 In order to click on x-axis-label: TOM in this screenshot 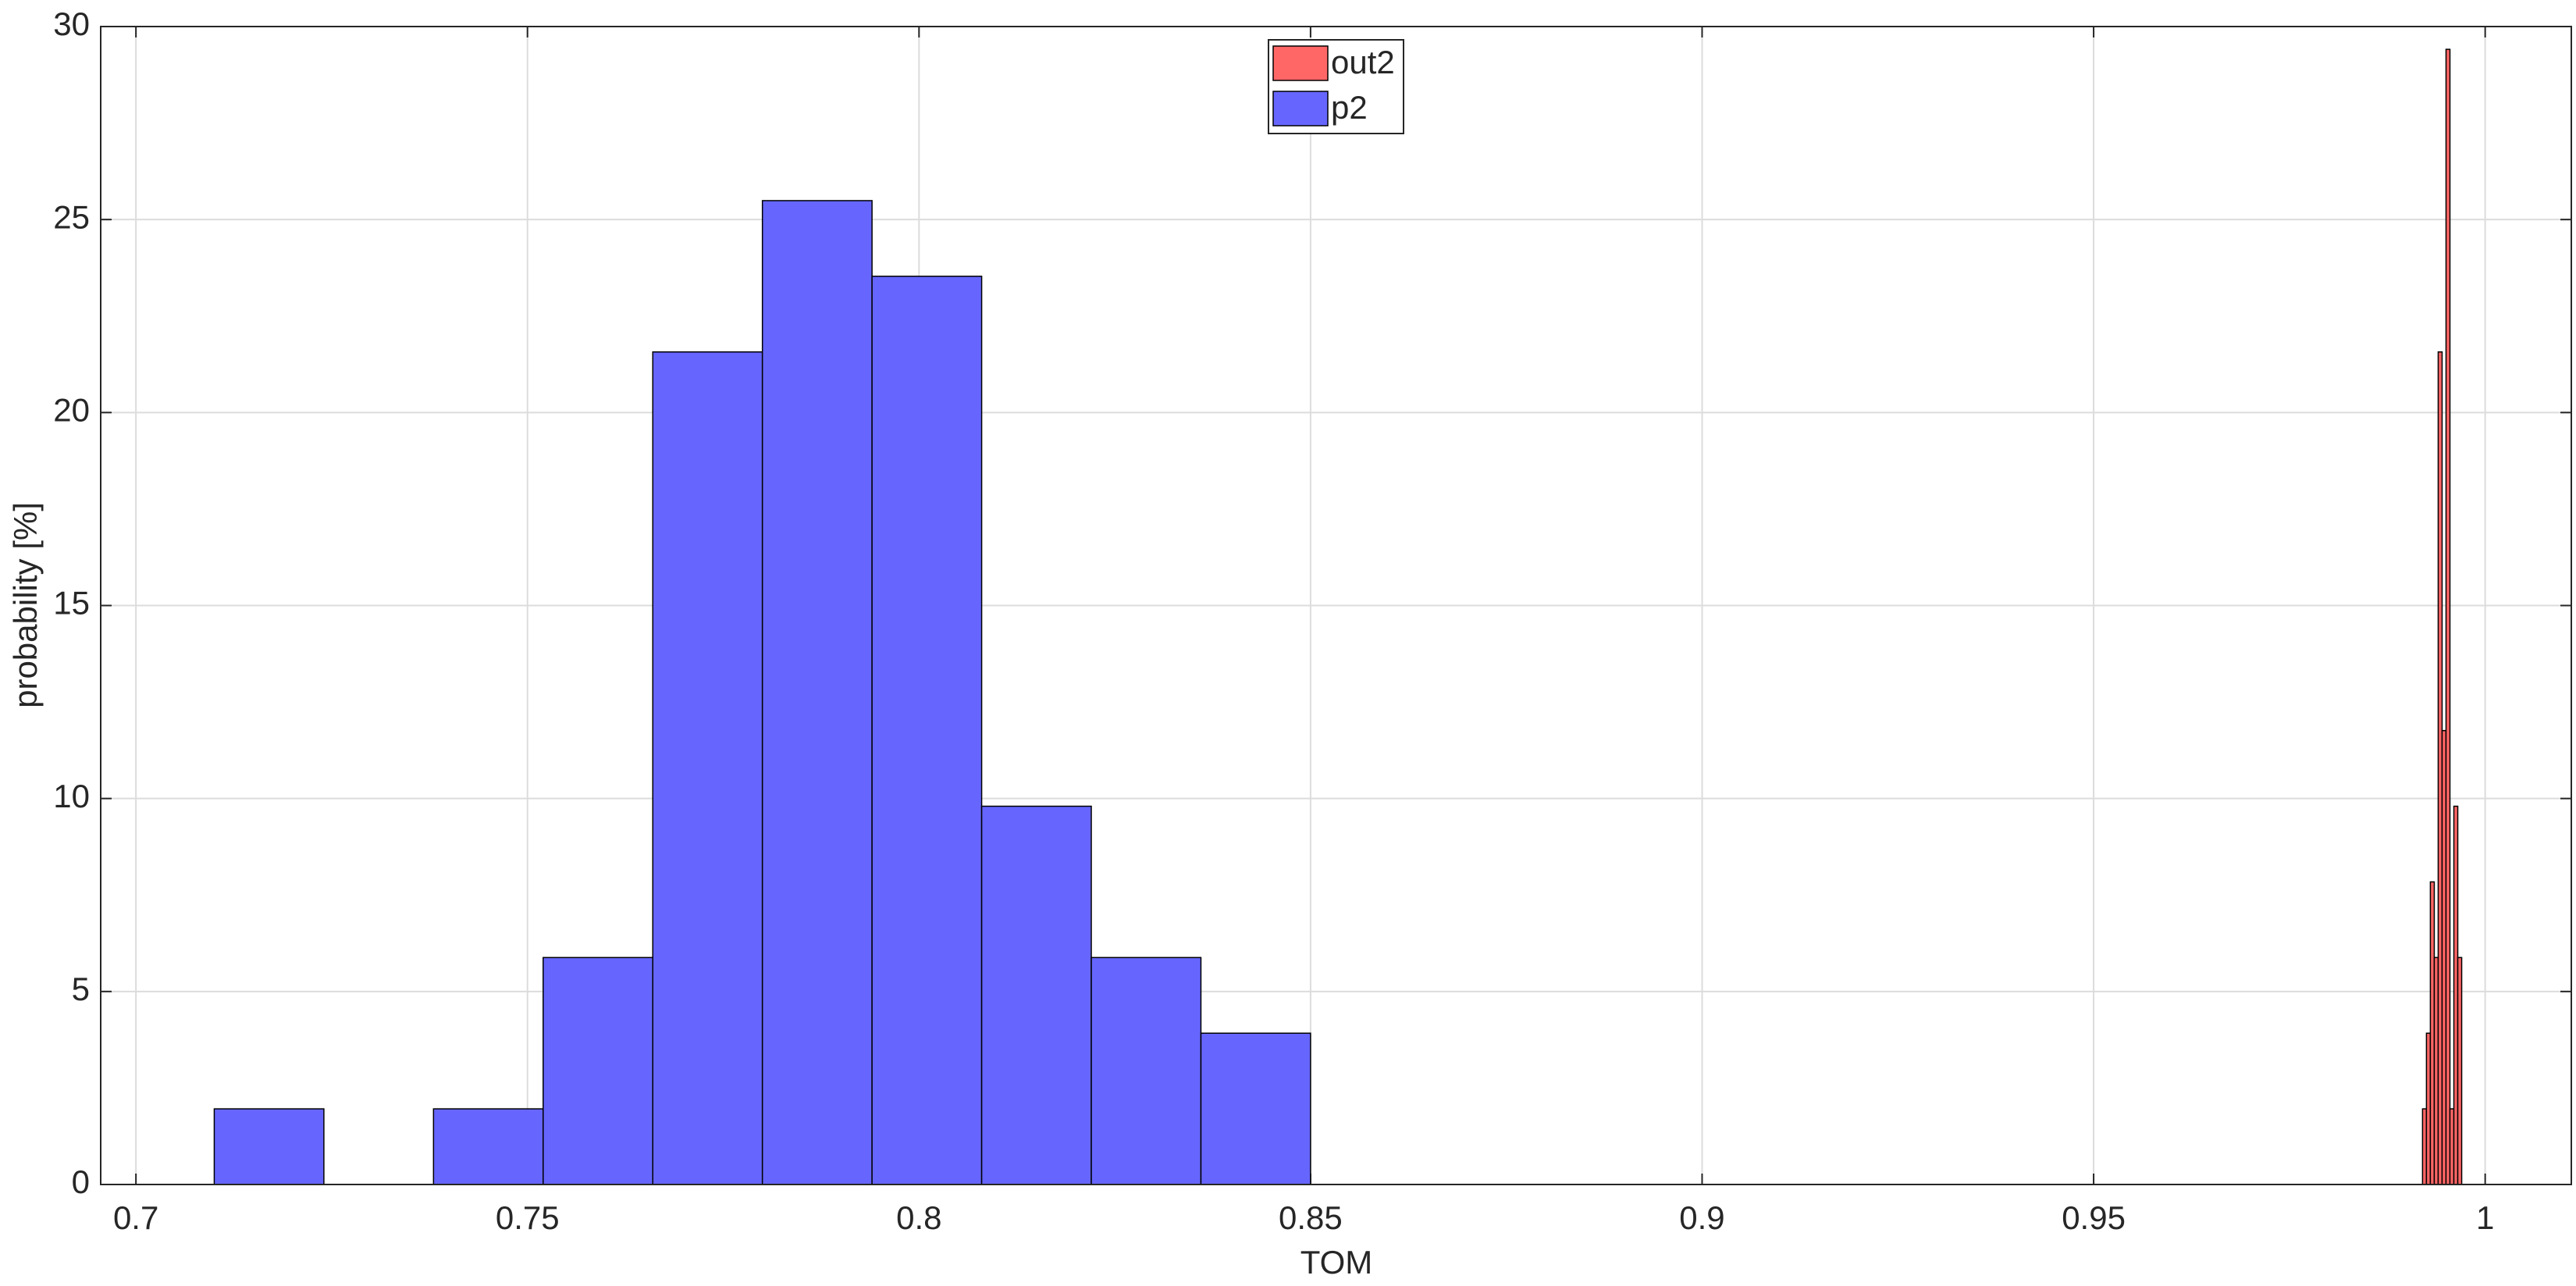, I will do `click(1336, 1262)`.